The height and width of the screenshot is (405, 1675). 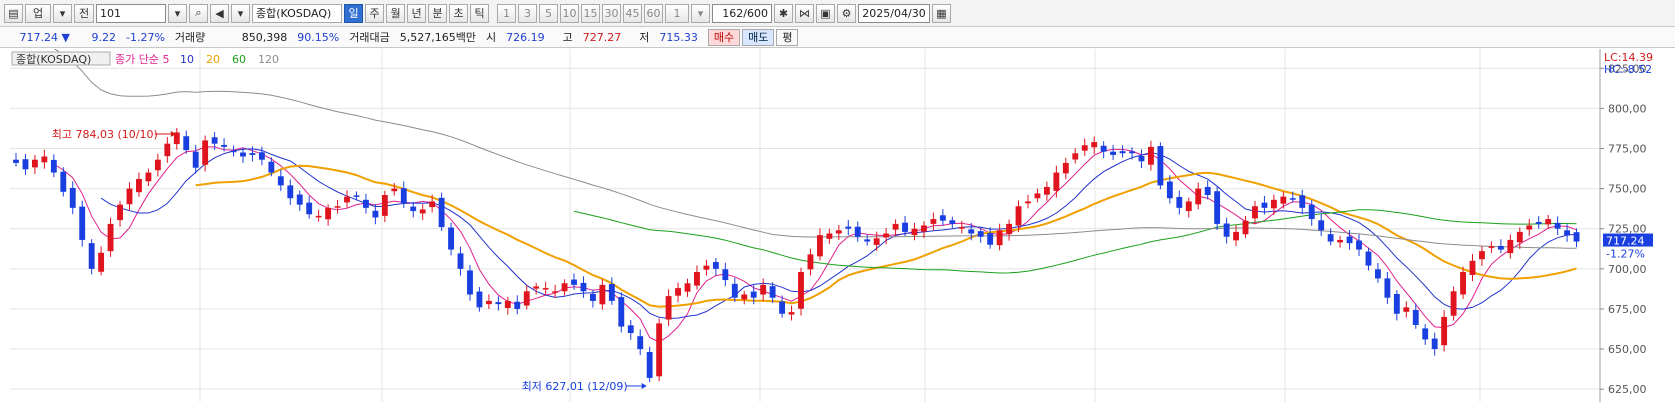 I want to click on layout-icon: ▤, so click(x=13, y=13).